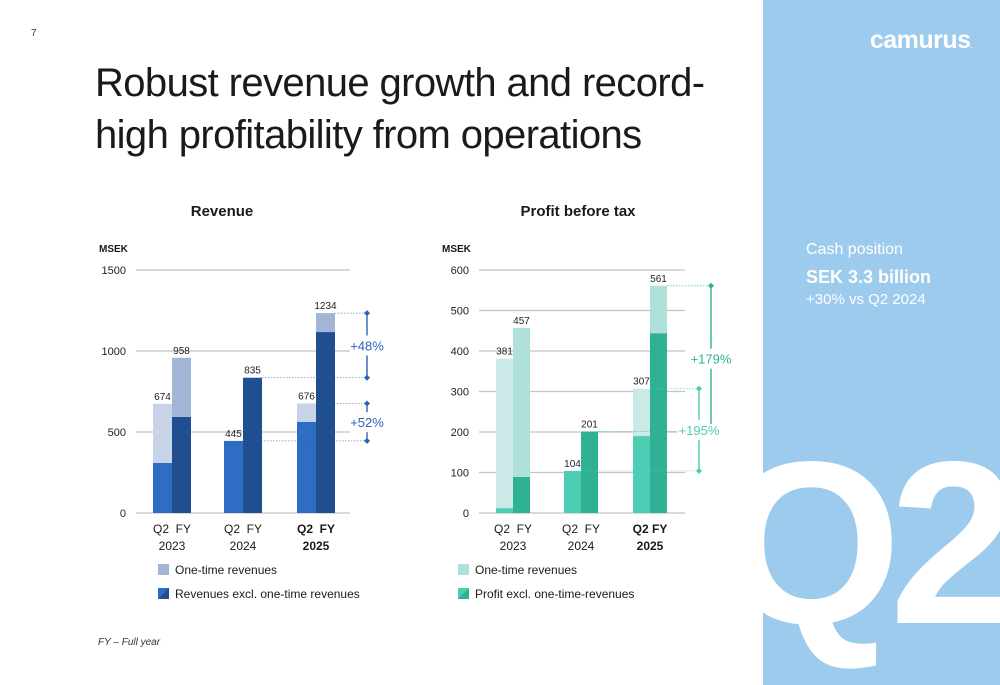 The image size is (1000, 685). Describe the element at coordinates (233, 434) in the screenshot. I see `revenue-data-label: 445` at that location.